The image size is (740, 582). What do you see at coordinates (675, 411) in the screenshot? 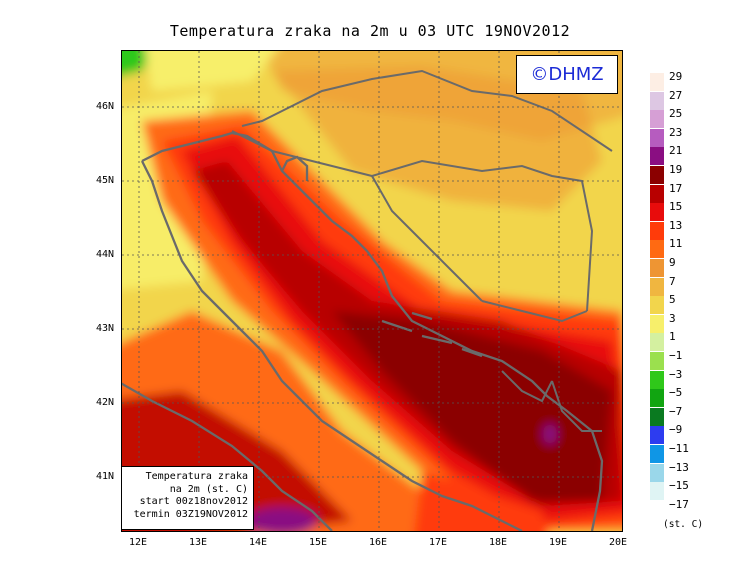
I see `legend-label: −7` at bounding box center [675, 411].